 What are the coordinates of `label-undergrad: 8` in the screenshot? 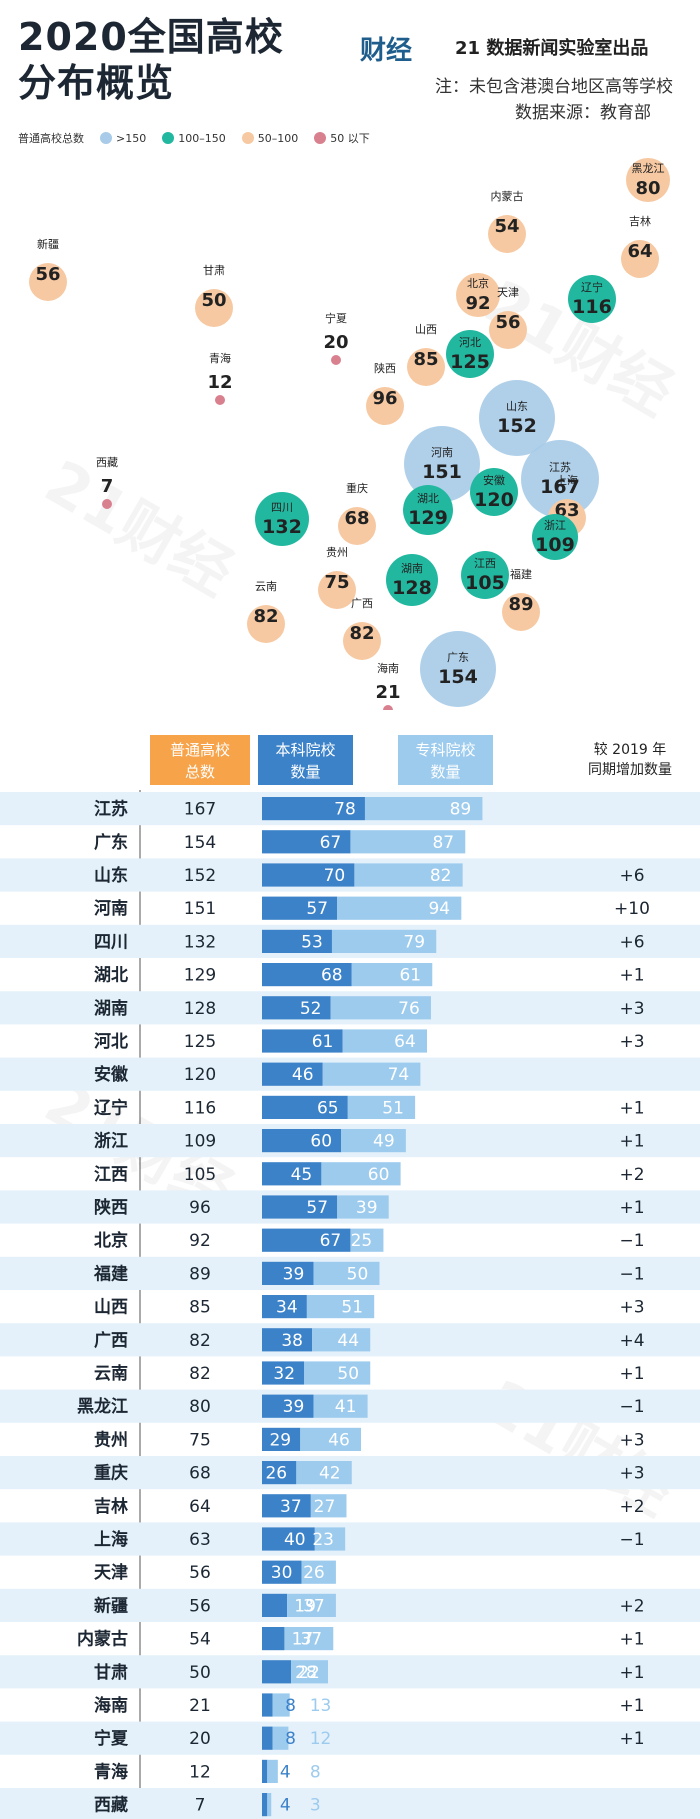 It's located at (290, 1706).